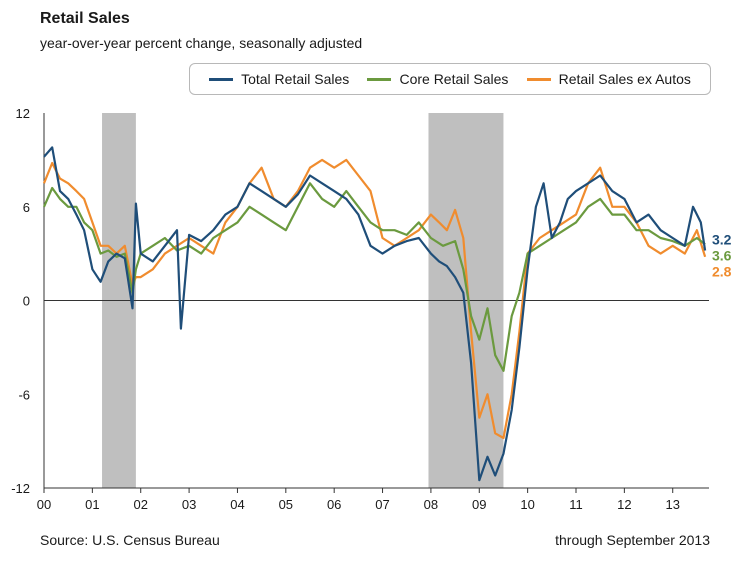  I want to click on date-note: through September 2013, so click(632, 540).